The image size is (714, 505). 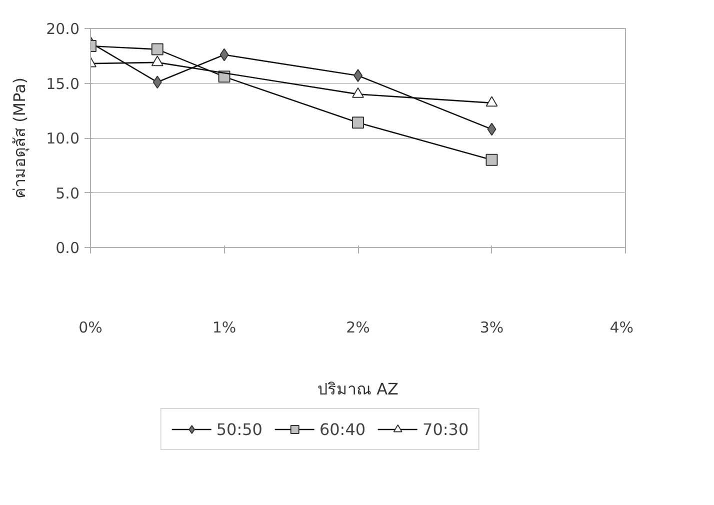 I want to click on y-tick-label: 0.0, so click(x=68, y=248).